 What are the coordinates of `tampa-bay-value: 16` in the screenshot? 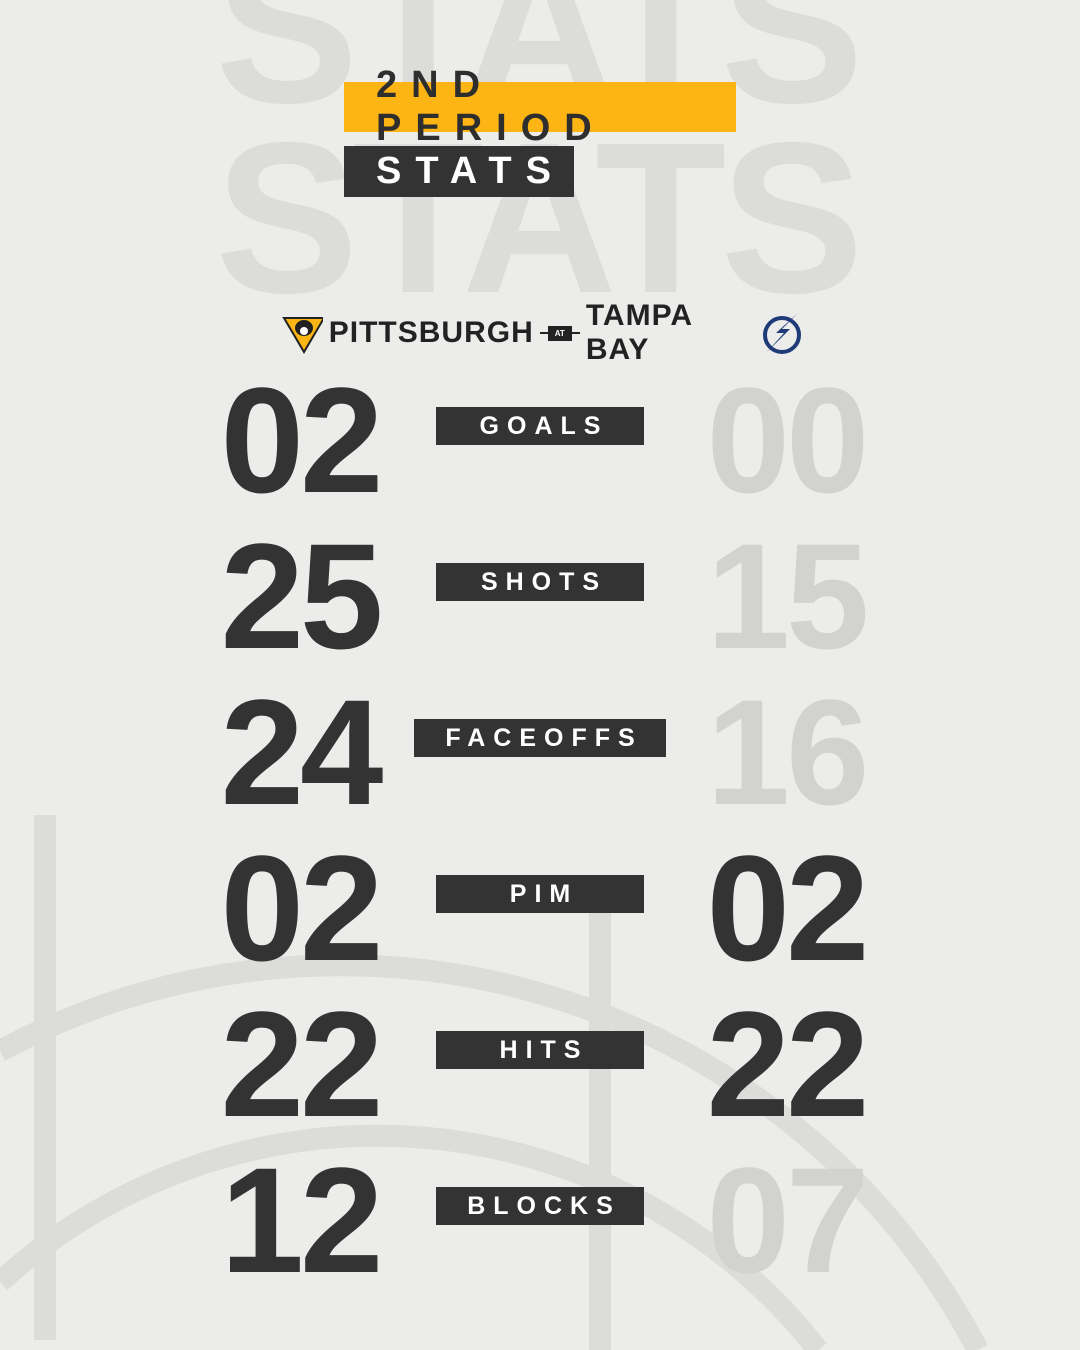 It's located at (788, 752).